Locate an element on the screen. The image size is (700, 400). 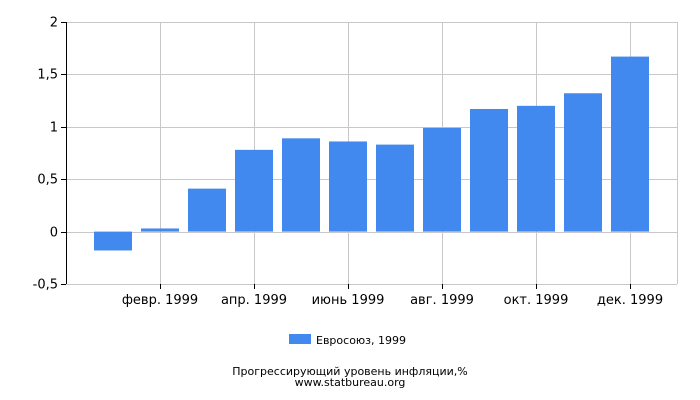
y-tick-label: 2 is located at coordinates (54, 23).